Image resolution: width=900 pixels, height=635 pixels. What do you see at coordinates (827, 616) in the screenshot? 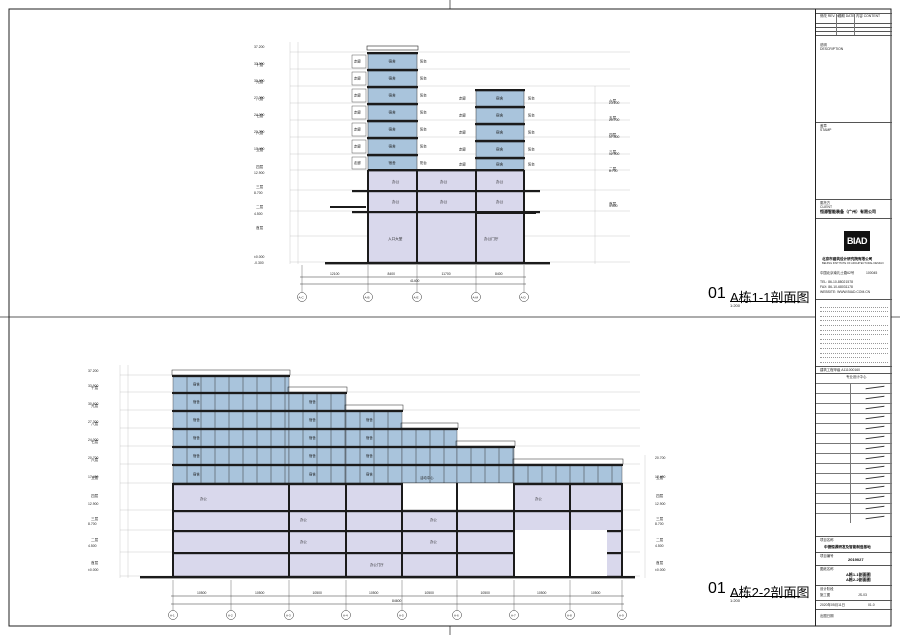
I see `print-label: 出图日期` at bounding box center [827, 616].